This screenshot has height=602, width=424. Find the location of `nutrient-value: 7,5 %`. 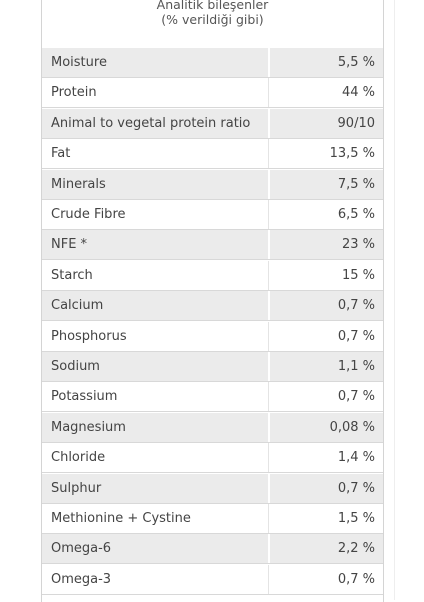

nutrient-value: 7,5 % is located at coordinates (356, 184).